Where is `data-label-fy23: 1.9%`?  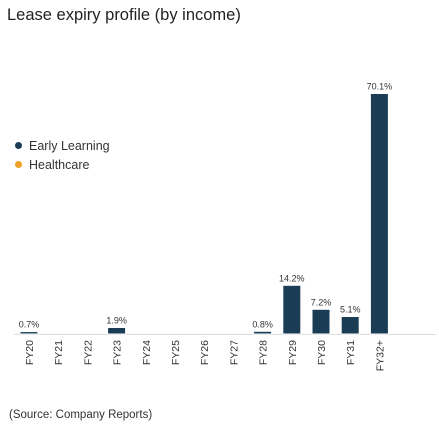
data-label-fy23: 1.9% is located at coordinates (116, 321).